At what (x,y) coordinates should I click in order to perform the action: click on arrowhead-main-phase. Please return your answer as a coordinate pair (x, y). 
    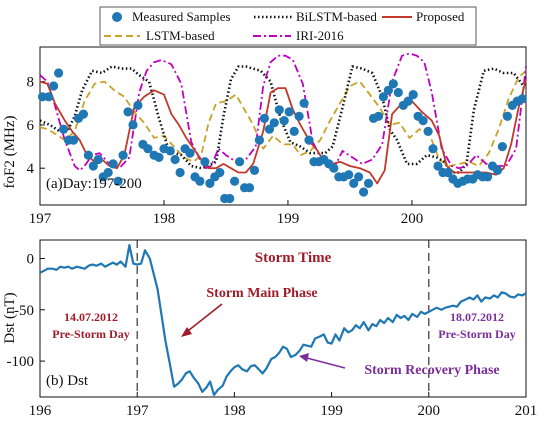
    Looking at the image, I should click on (186, 332).